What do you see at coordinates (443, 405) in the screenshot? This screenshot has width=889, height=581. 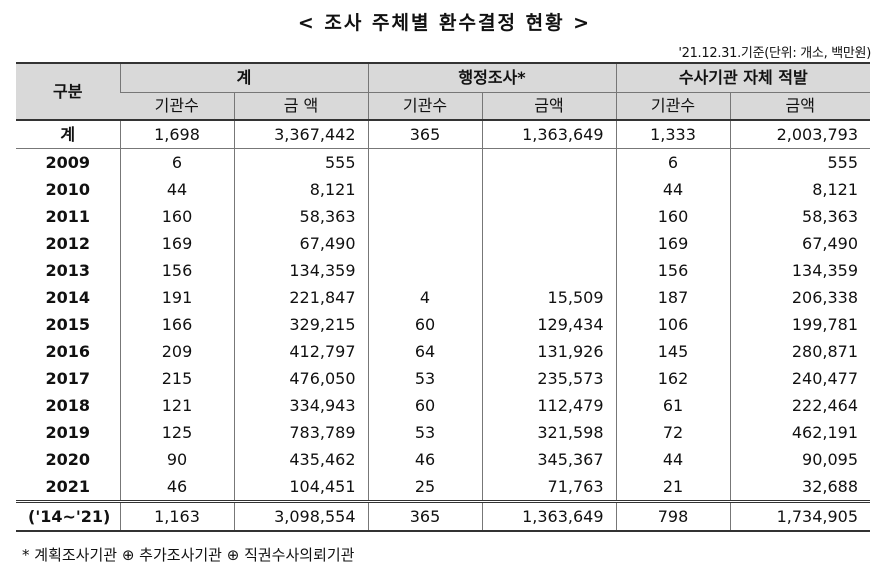 I see `table-row: 2018 121 334,943 60 112,479 61 222,464` at bounding box center [443, 405].